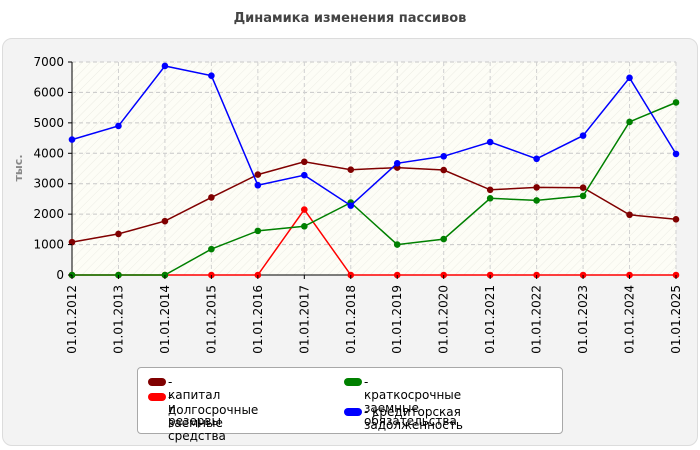 This screenshot has width=700, height=450. Describe the element at coordinates (48, 184) in the screenshot. I see `y-tick-label: 3000` at that location.